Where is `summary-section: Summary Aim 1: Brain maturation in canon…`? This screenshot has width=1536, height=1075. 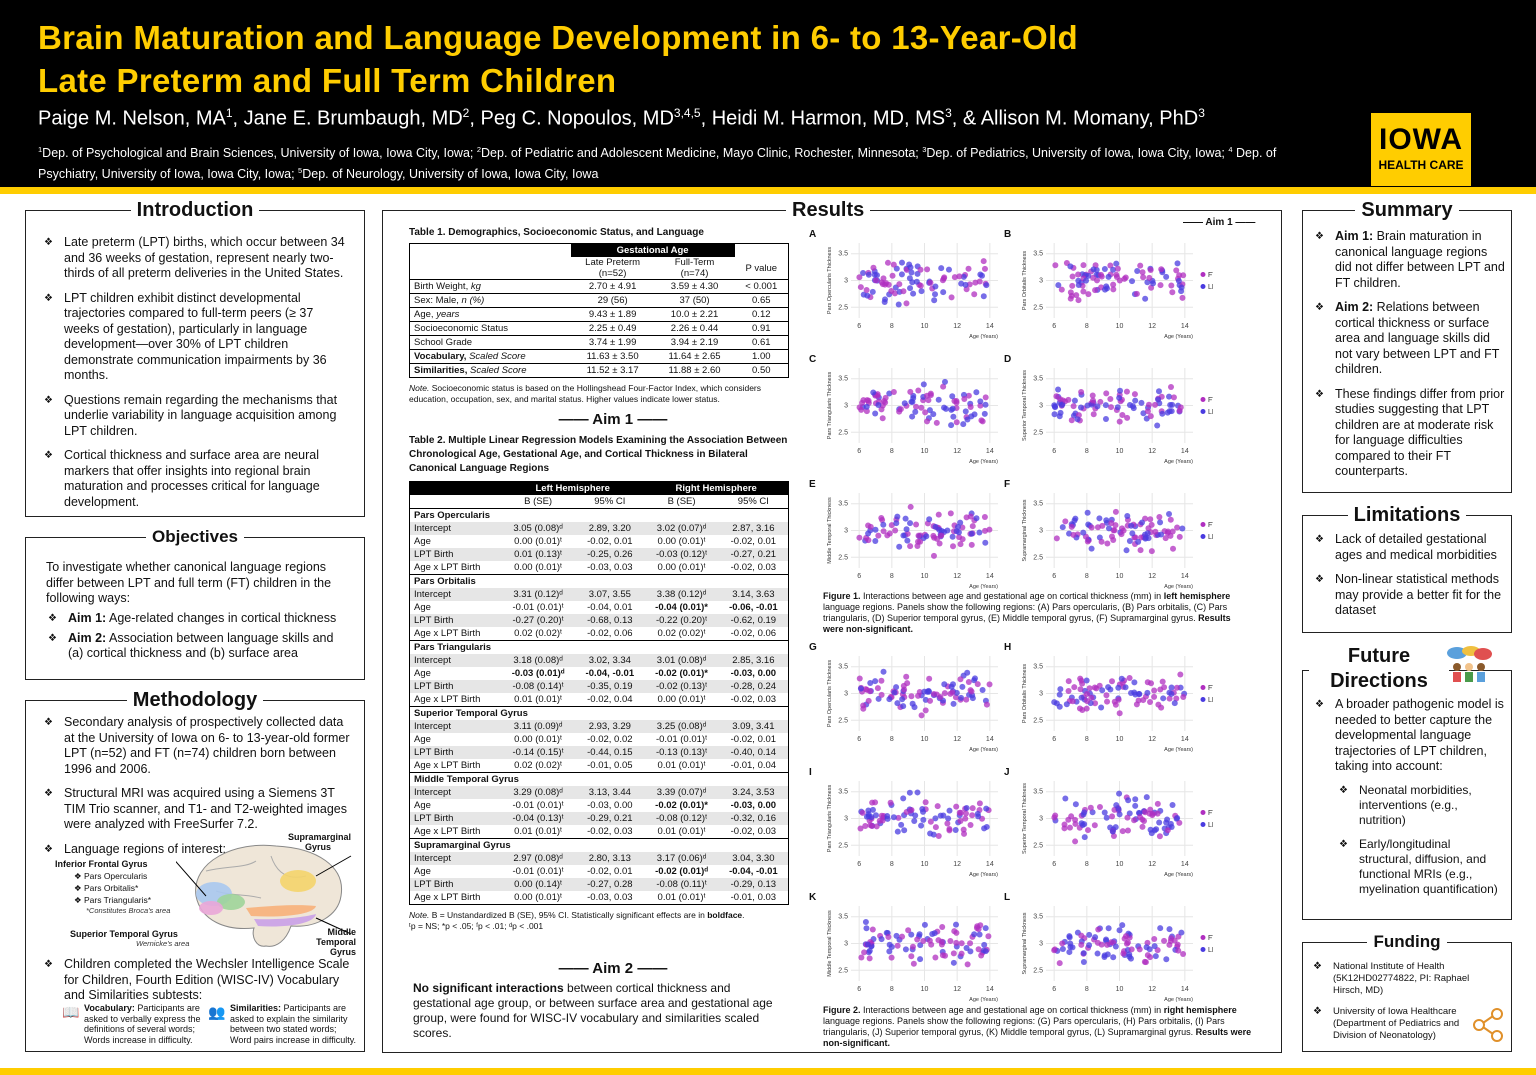 summary-section: Summary Aim 1: Brain maturation in canon… is located at coordinates (1407, 346).